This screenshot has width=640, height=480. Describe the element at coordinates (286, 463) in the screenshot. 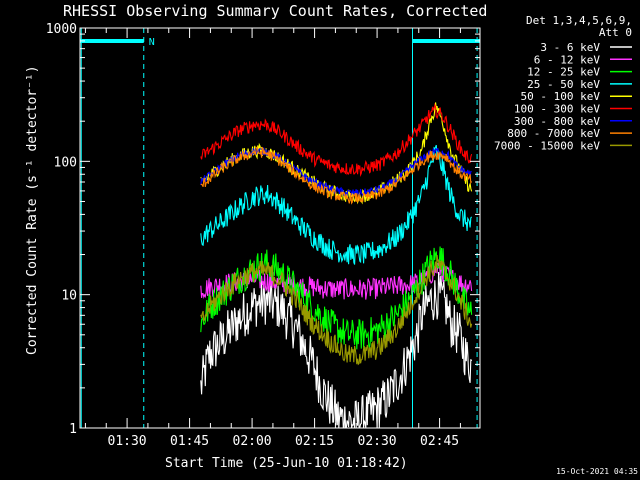

I see `x-axis-label: Start Time (25-Jun-10 01:18:42)` at that location.